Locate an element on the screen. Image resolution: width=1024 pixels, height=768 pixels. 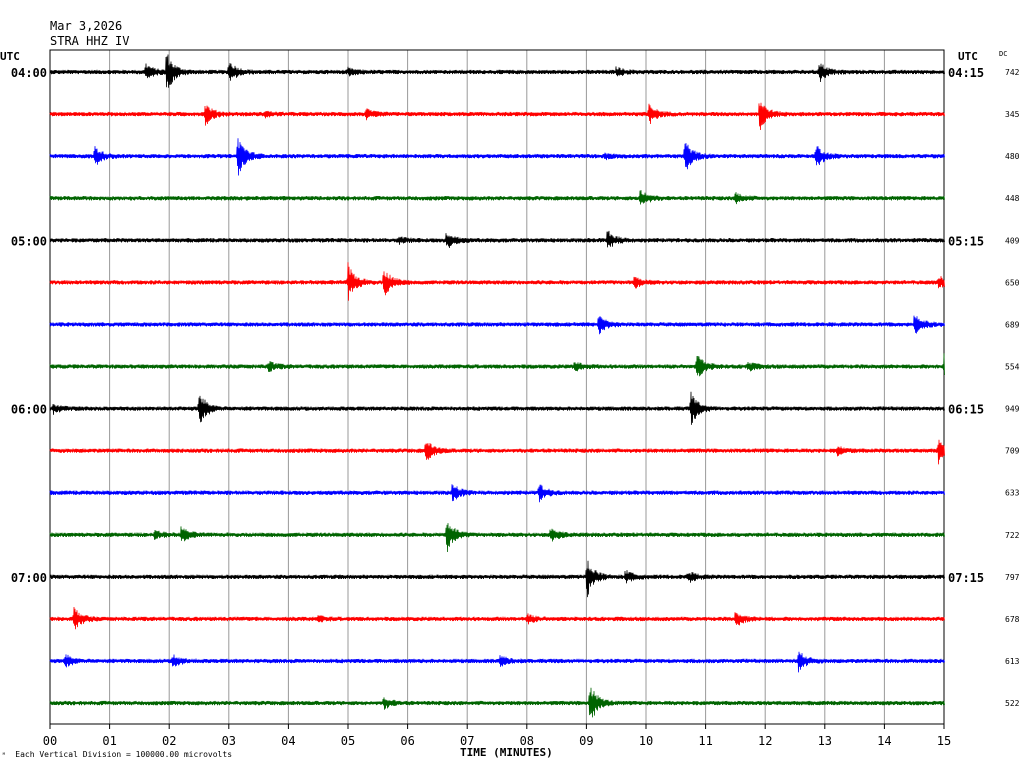
chart-date: Mar 3,2026 is located at coordinates (86, 26).